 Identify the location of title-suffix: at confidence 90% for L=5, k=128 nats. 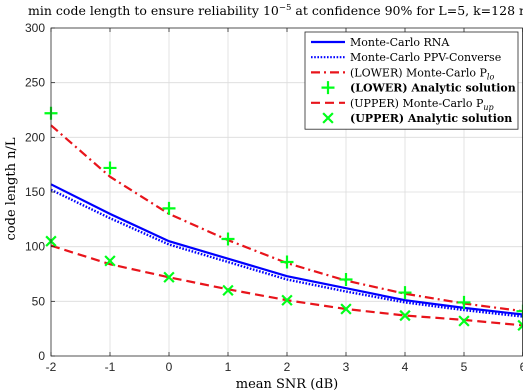
(407, 10).